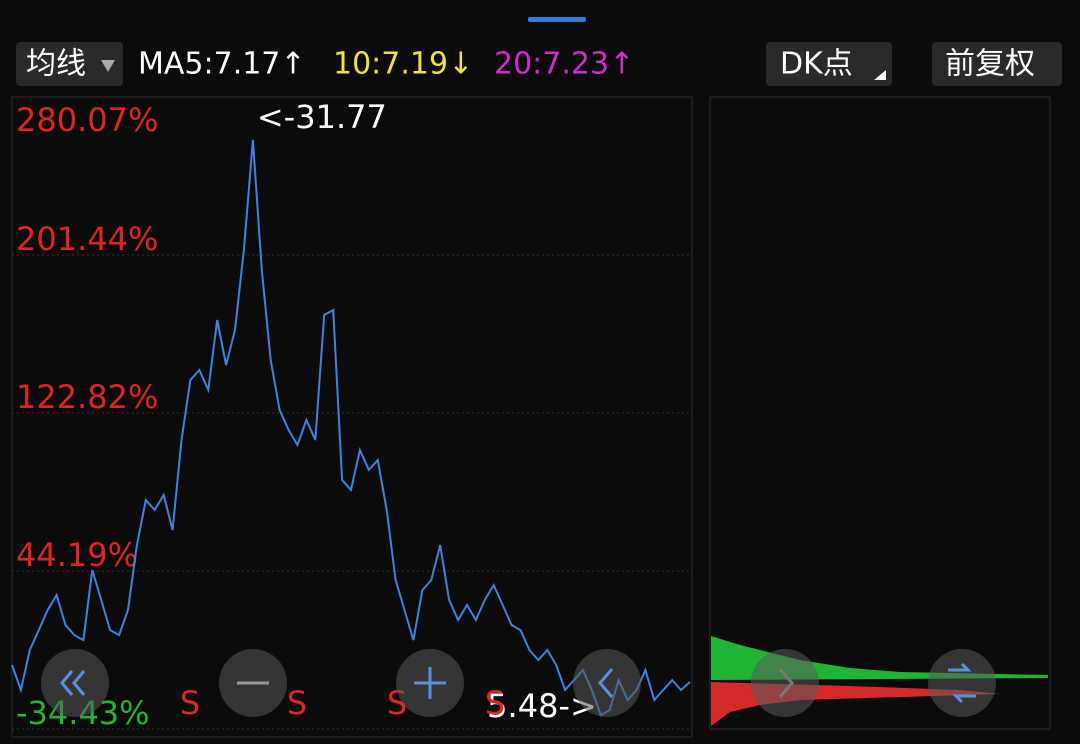  I want to click on ma10-label: 10:7.19↓, so click(403, 64).